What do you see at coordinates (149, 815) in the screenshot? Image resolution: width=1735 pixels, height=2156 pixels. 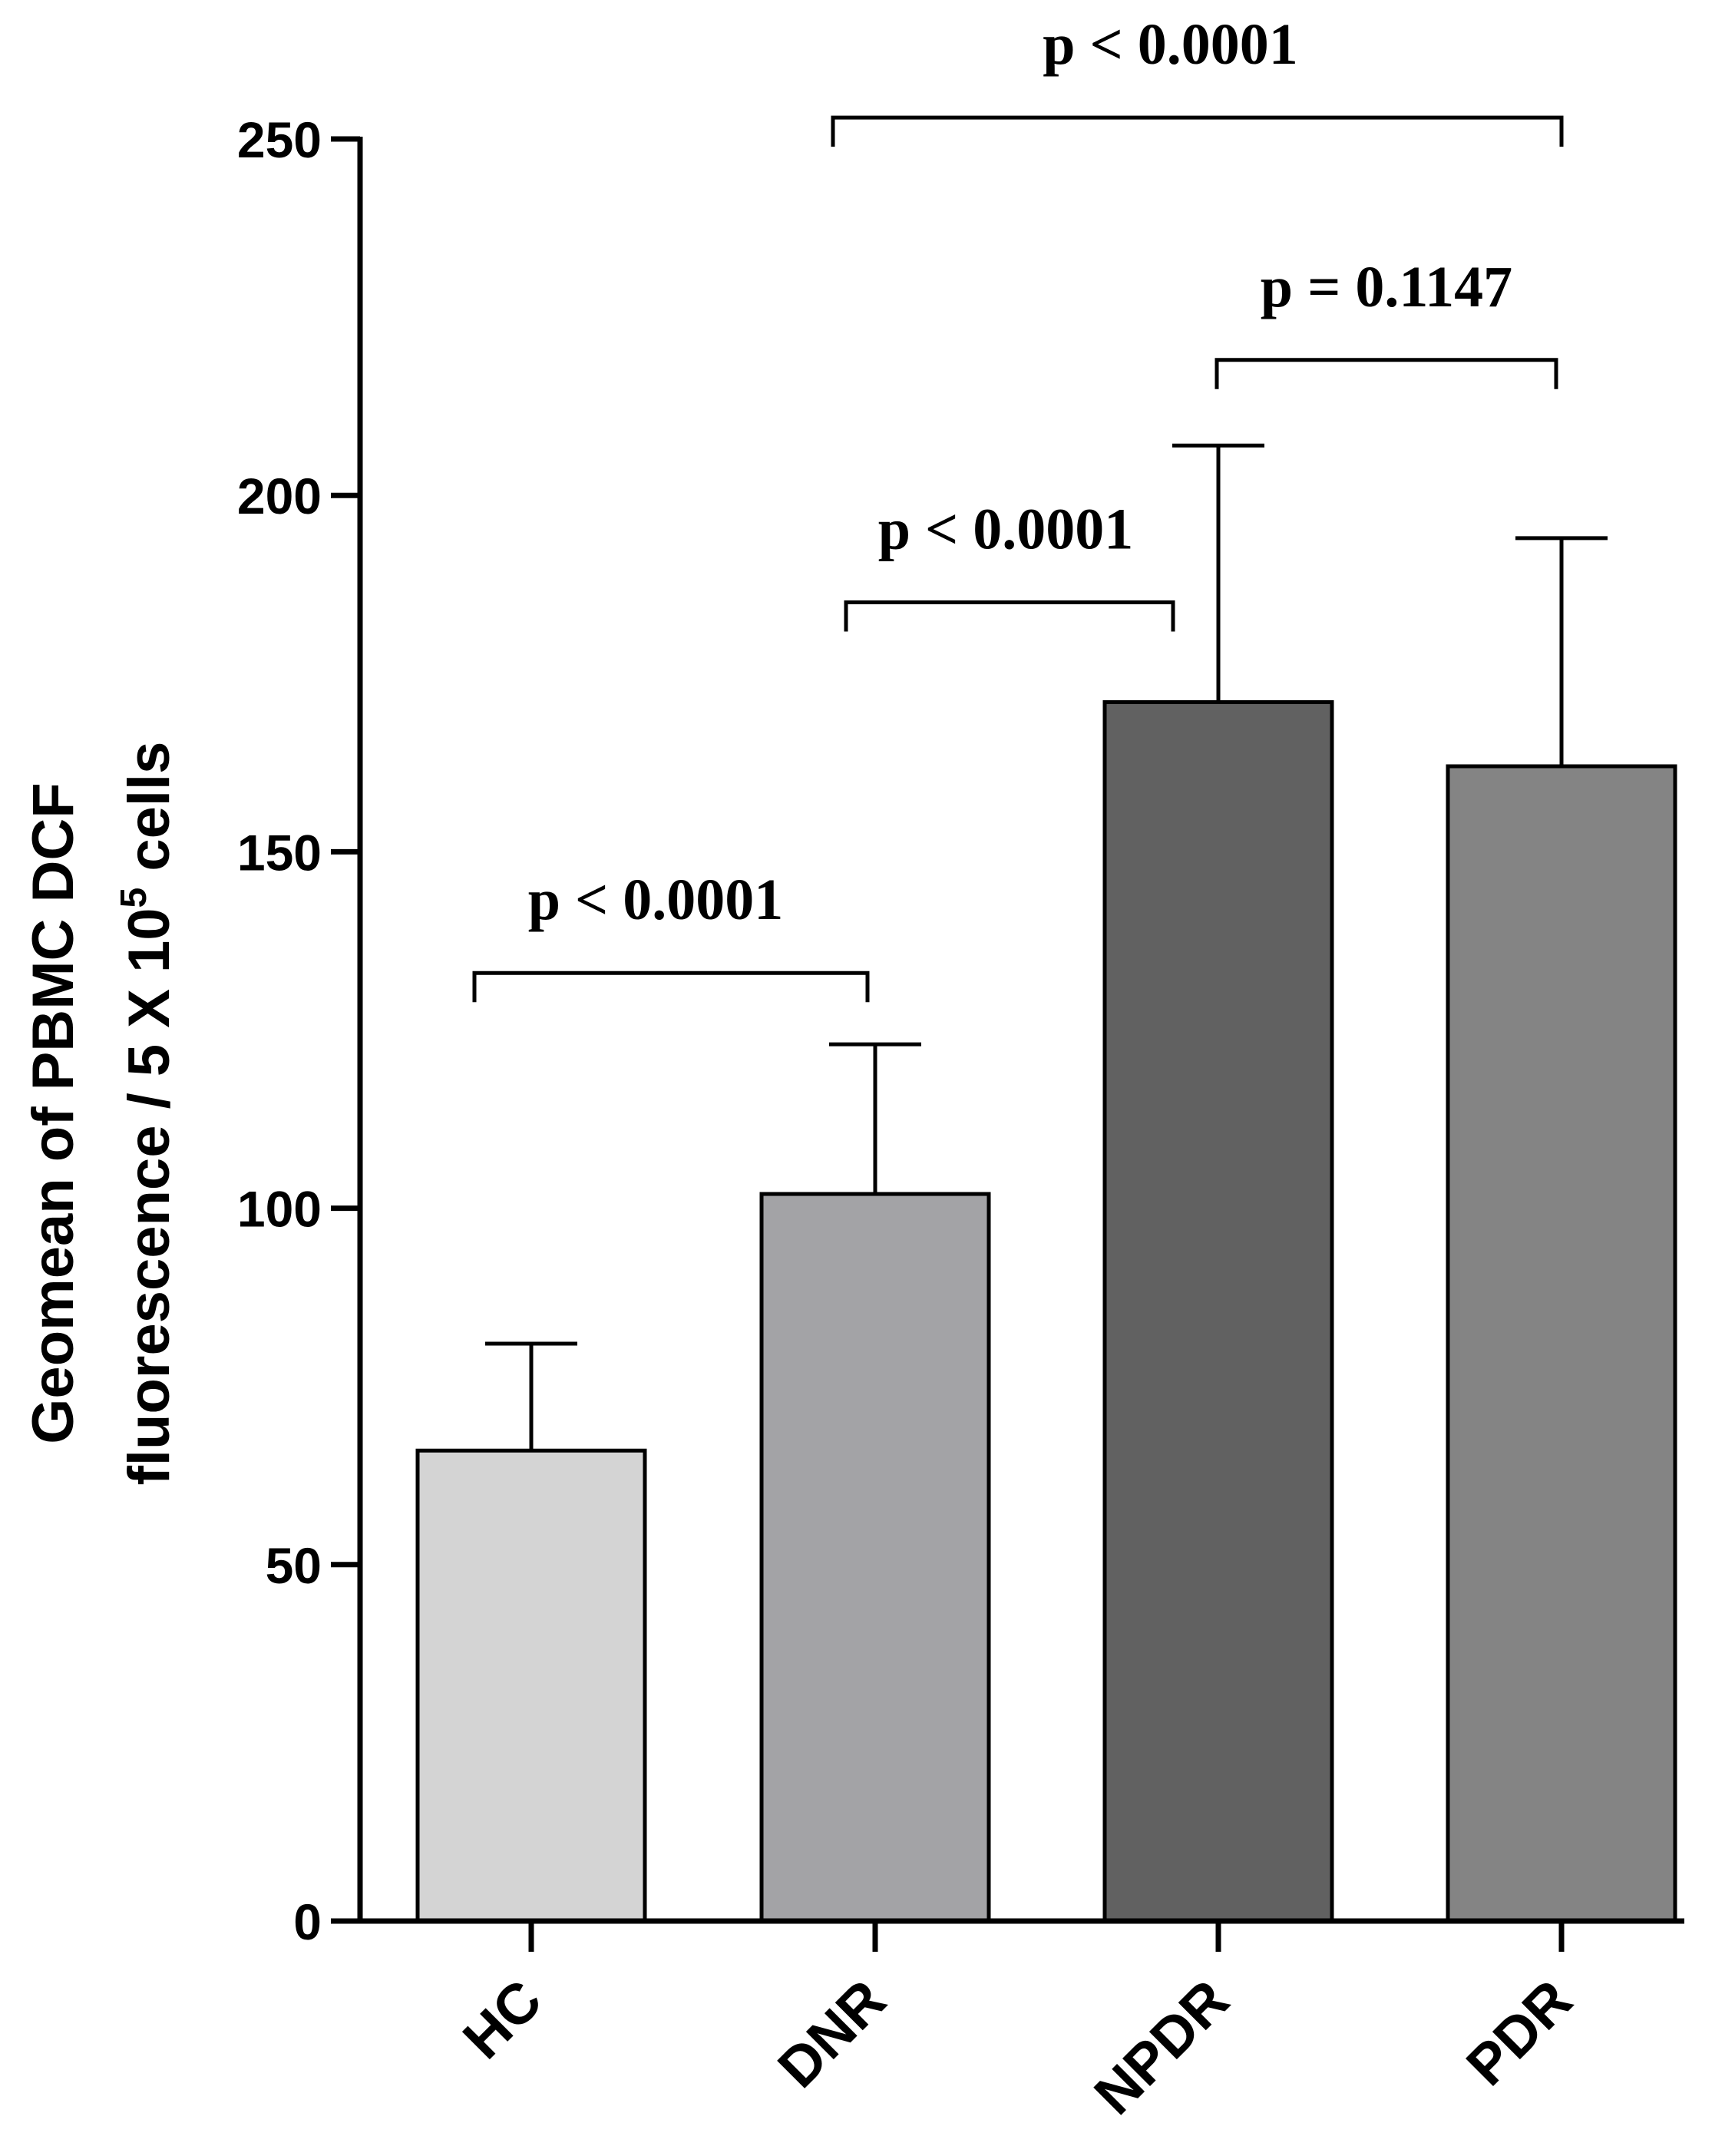 I see `y-axis-title-line2-suffix: cells` at bounding box center [149, 815].